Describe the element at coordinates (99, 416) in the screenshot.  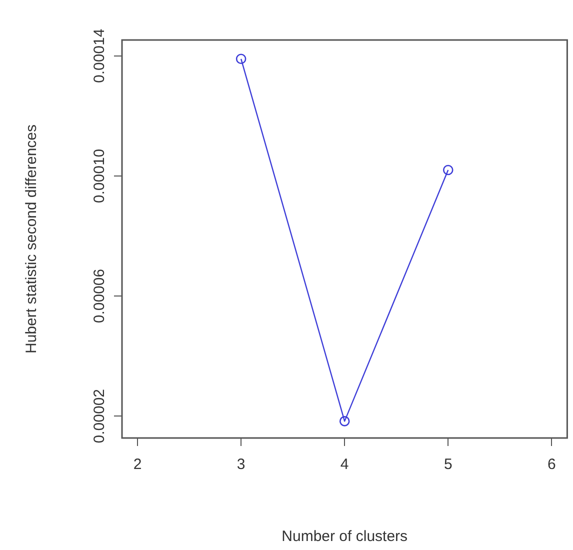
I see `y-tick-label: 0.00002` at that location.